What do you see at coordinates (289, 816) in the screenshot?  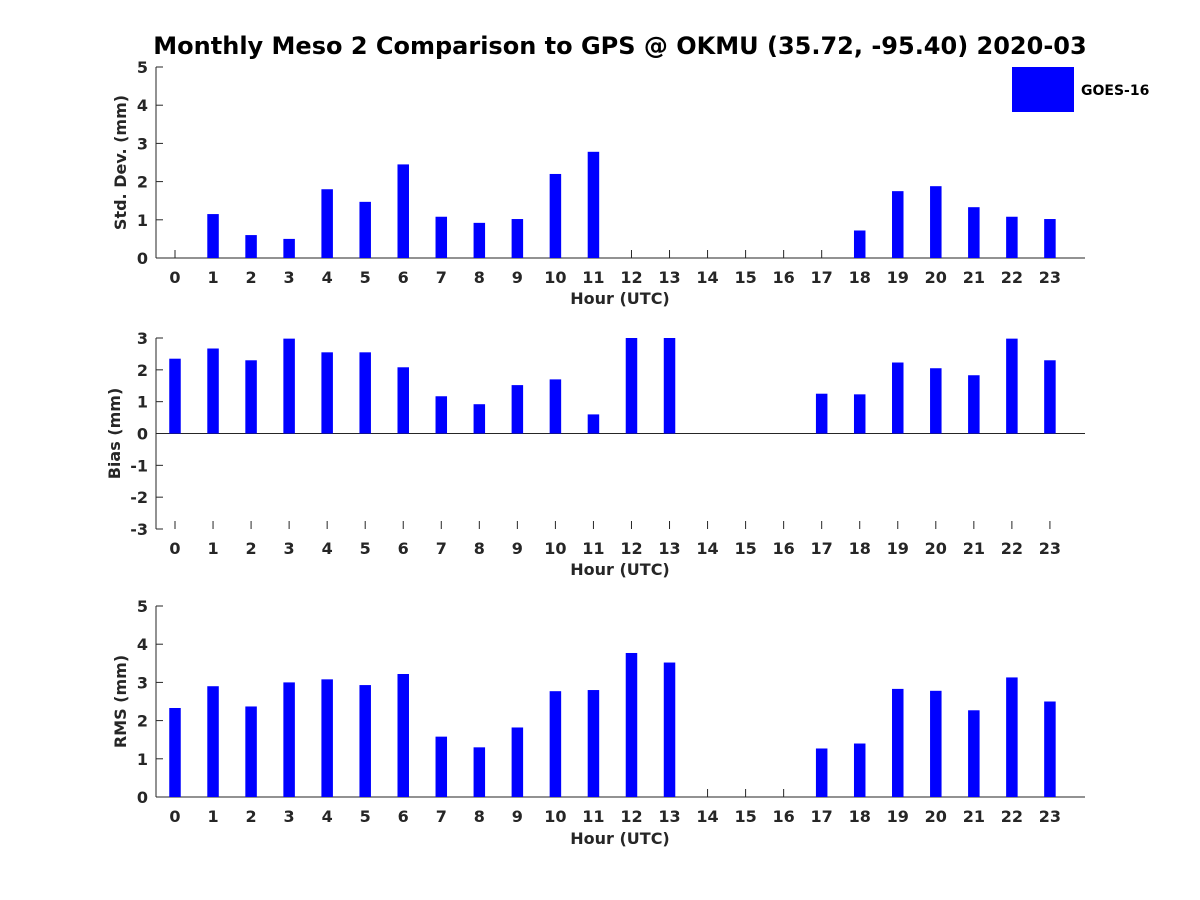 I see `x-tick-label: 3` at bounding box center [289, 816].